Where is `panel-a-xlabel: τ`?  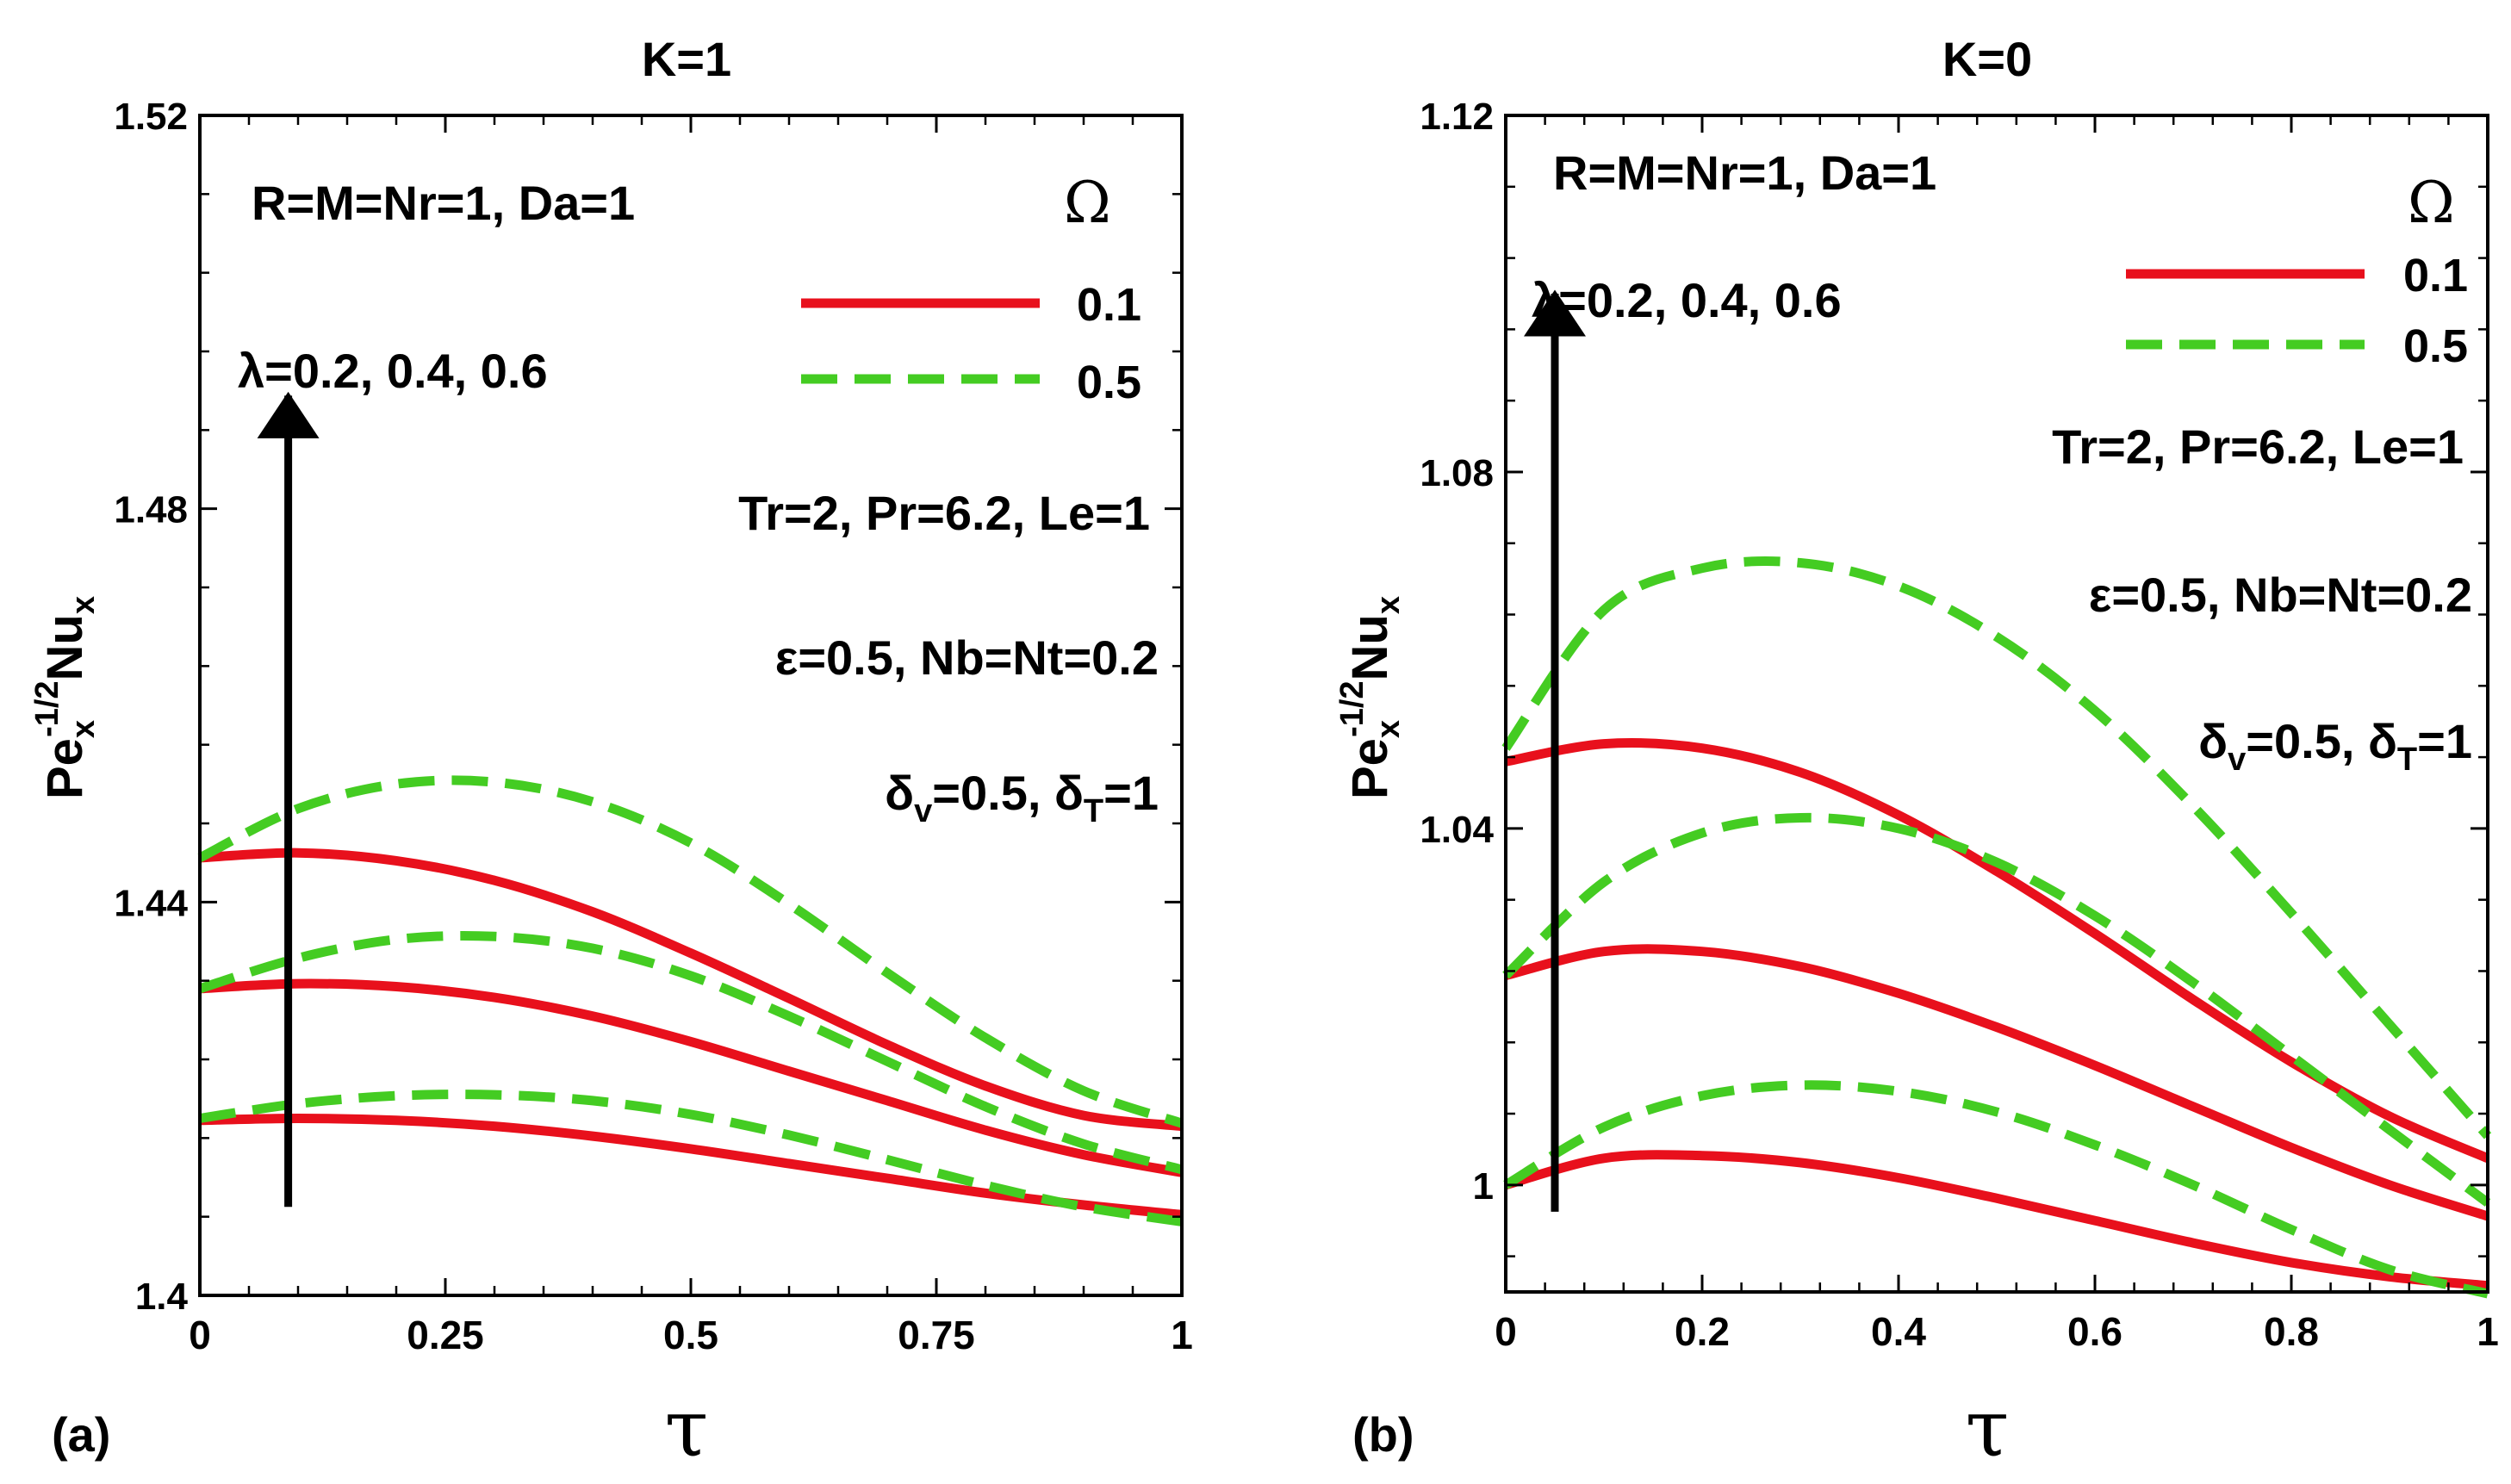 panel-a-xlabel: τ is located at coordinates (687, 1428).